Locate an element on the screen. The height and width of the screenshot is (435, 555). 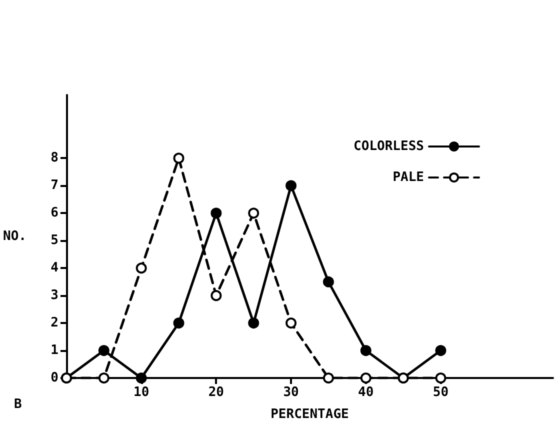
y-tick-label: 6 is located at coordinates (54, 213).